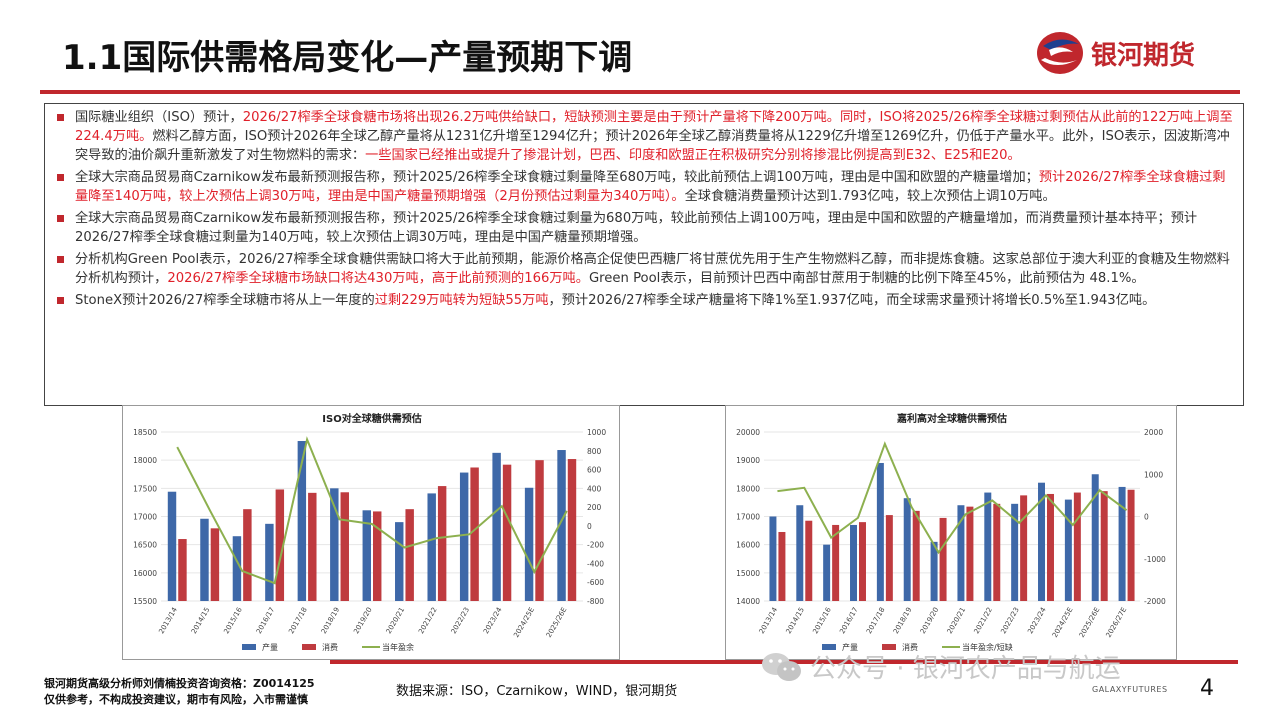  What do you see at coordinates (176, 699) in the screenshot?
I see `disclaimer-line-2: 仅供参考，不构成投资建议，期市有风险，入市需谨慎` at bounding box center [176, 699].